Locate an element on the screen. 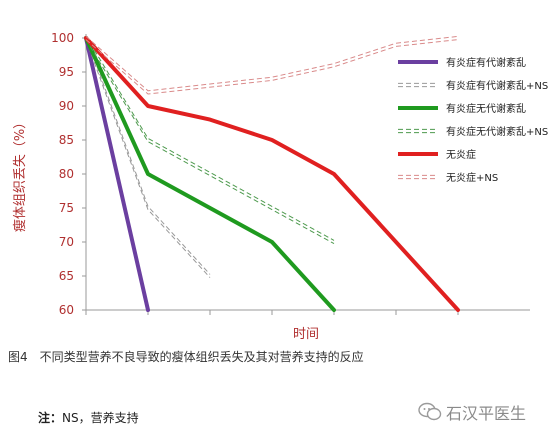  legend-label: 有炎症无代谢紊乱 is located at coordinates (486, 108).